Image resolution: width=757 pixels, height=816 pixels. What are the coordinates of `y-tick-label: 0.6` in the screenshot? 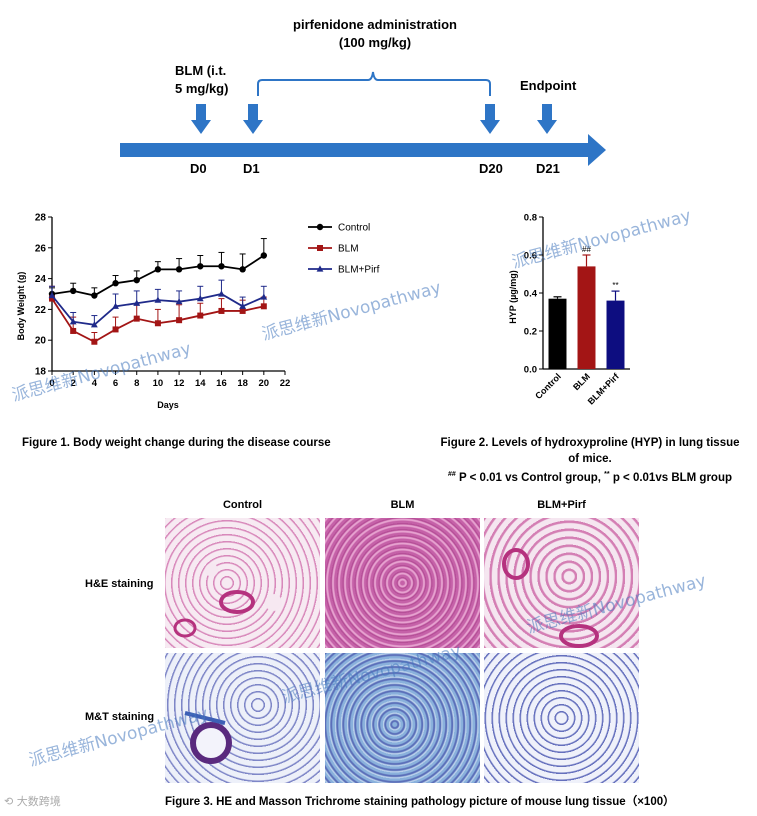 It's located at (530, 256).